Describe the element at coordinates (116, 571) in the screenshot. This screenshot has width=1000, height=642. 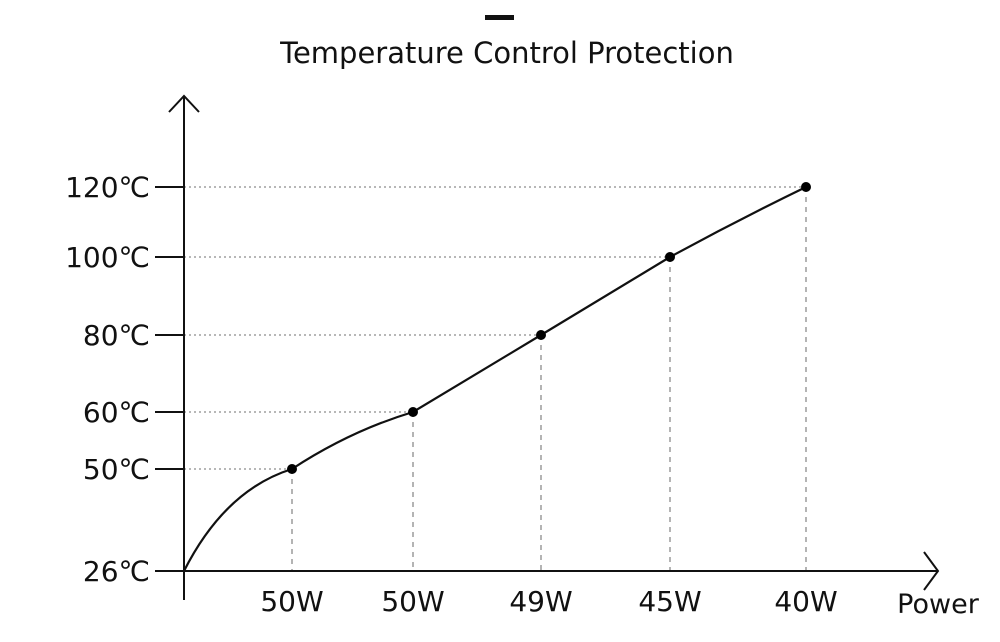
I see `y-tick-label: 26℃` at that location.